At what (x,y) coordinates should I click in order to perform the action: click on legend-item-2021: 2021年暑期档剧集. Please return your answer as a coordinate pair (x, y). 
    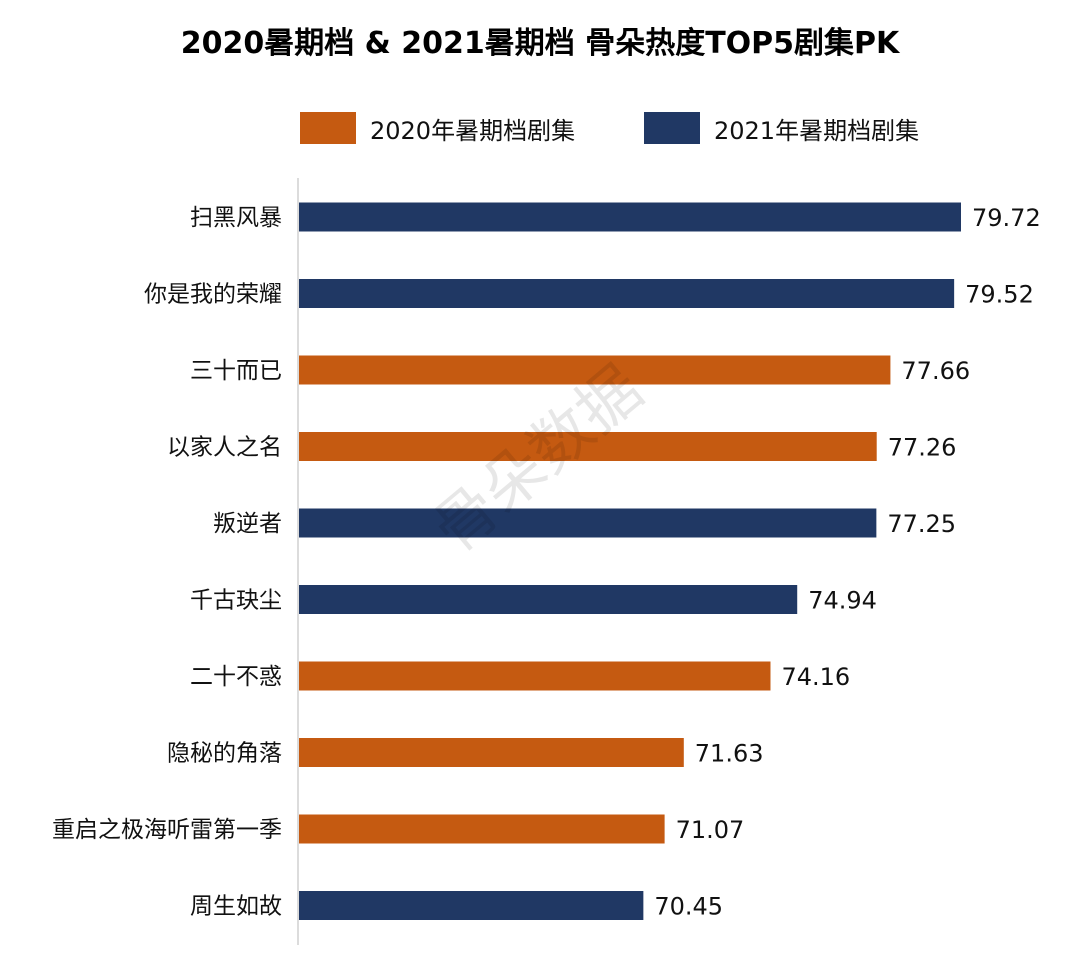
    Looking at the image, I should click on (781, 128).